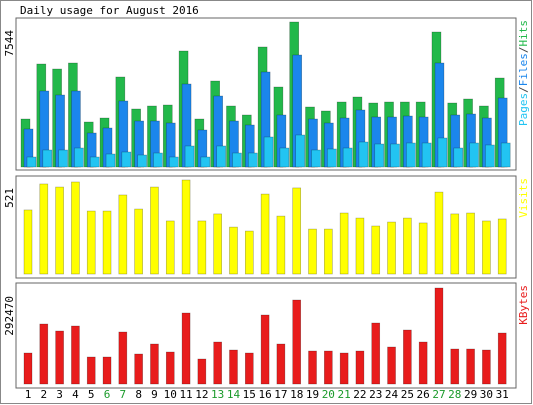 The image size is (533, 405). What do you see at coordinates (170, 394) in the screenshot?
I see `x-tick-label: 10` at bounding box center [170, 394].